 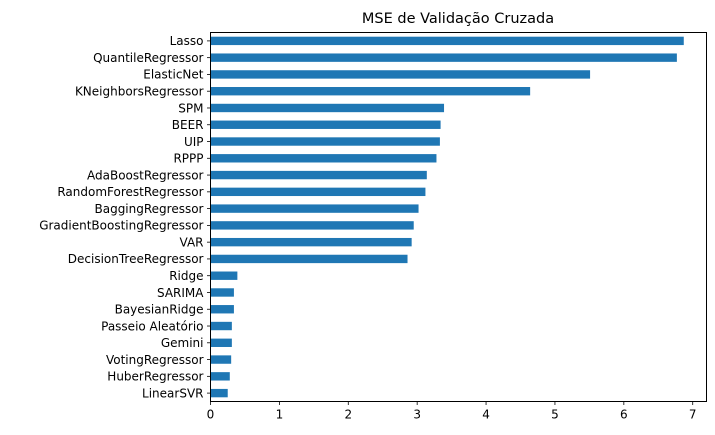 What do you see at coordinates (152, 326) in the screenshot?
I see `y-tick-label: Passeio Aleatório` at bounding box center [152, 326].